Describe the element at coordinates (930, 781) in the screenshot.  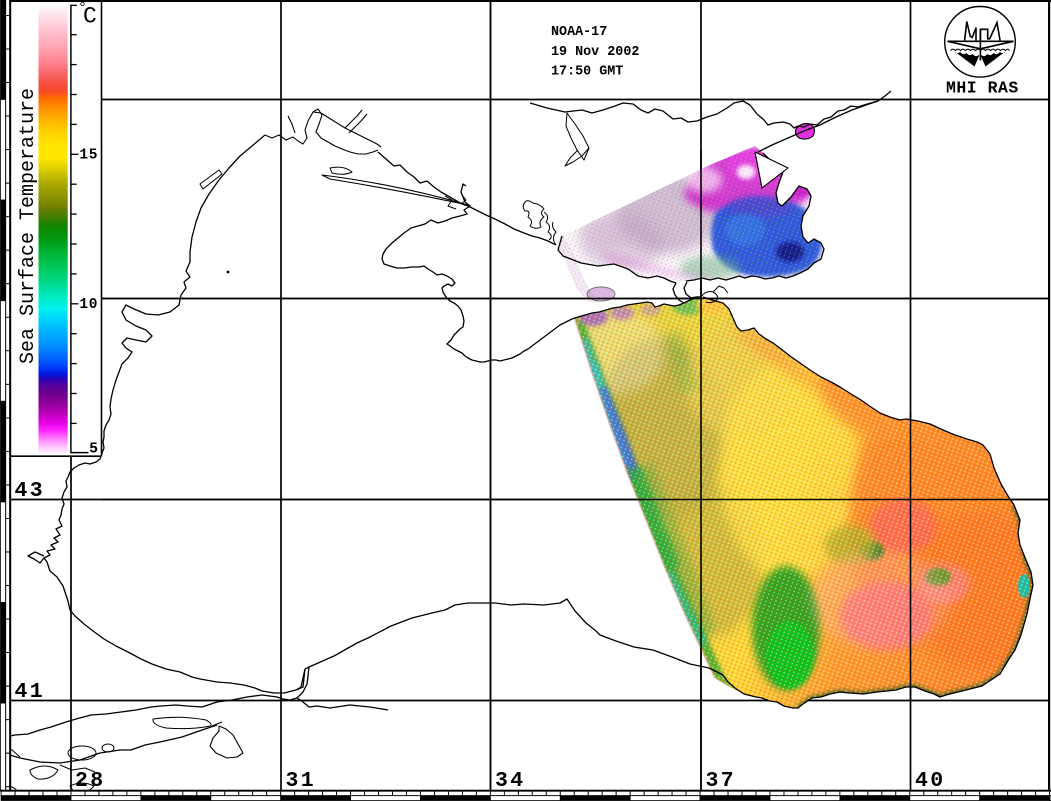
I see `svg-text: 40` at that location.